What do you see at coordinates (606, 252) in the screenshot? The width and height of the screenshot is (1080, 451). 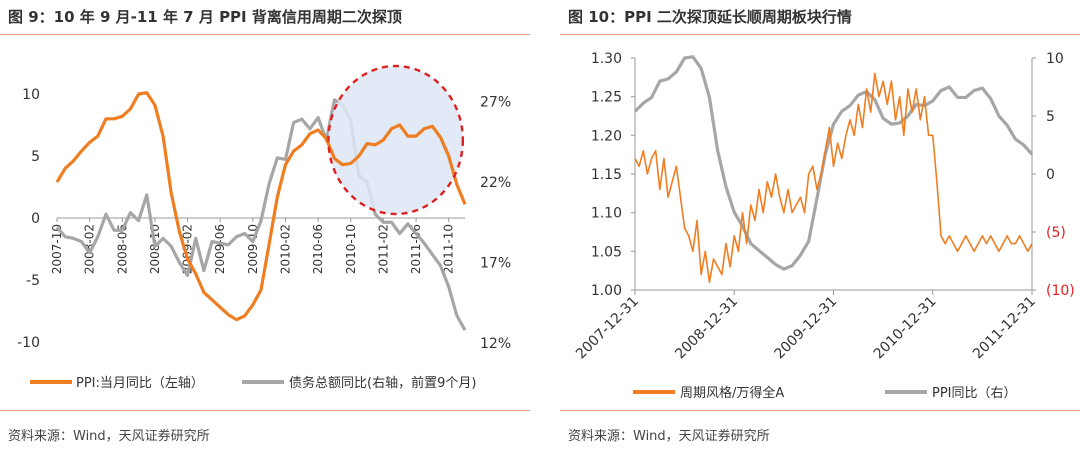 I see `left-axis-tick-label: 1.05` at bounding box center [606, 252].